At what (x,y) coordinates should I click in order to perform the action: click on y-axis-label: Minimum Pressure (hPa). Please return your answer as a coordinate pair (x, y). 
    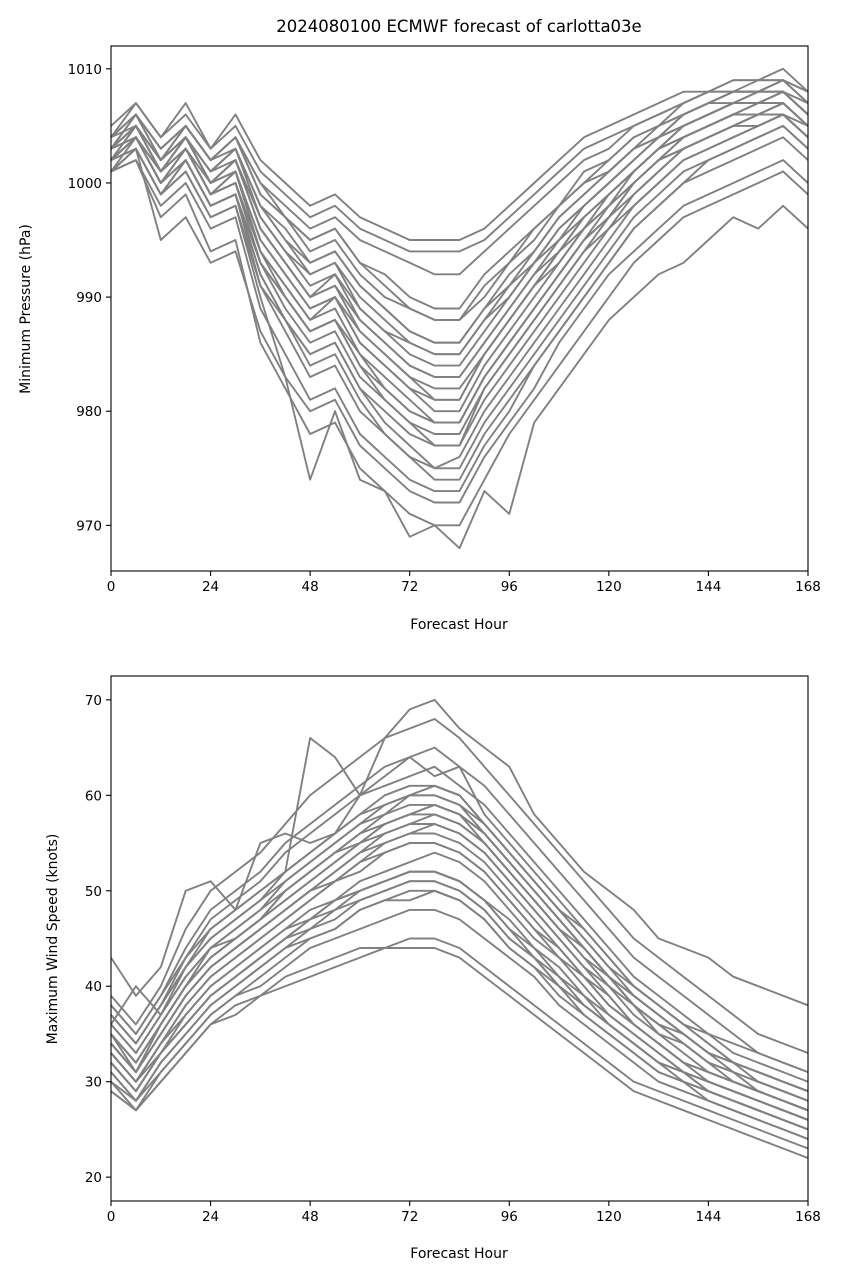
    Looking at the image, I should click on (26, 309).